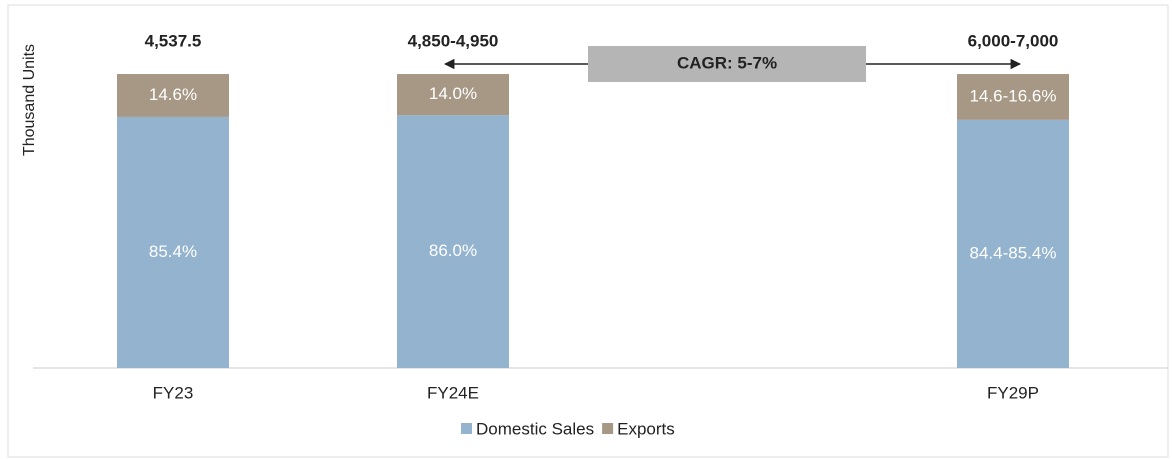  I want to click on x-tick-label: FY29P, so click(1013, 392).